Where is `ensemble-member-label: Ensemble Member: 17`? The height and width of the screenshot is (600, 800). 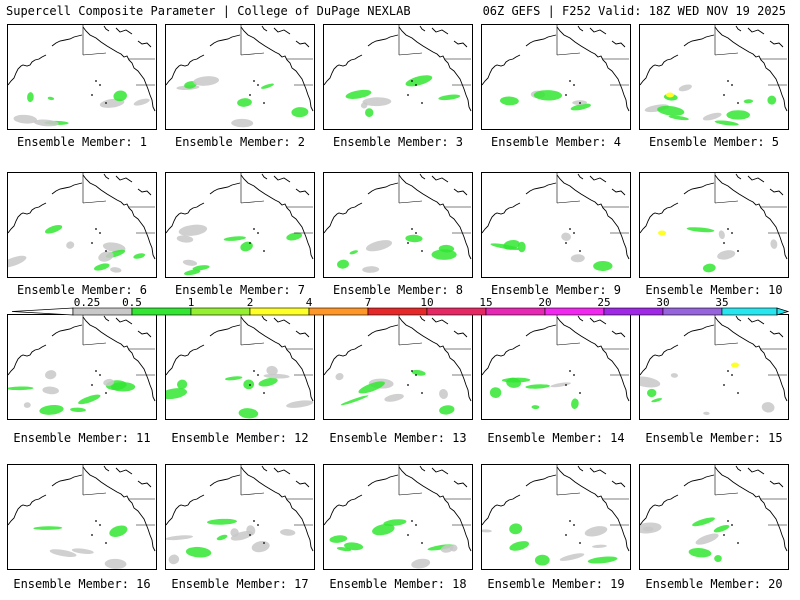
ensemble-member-label: Ensemble Member: 17 is located at coordinates (240, 584).